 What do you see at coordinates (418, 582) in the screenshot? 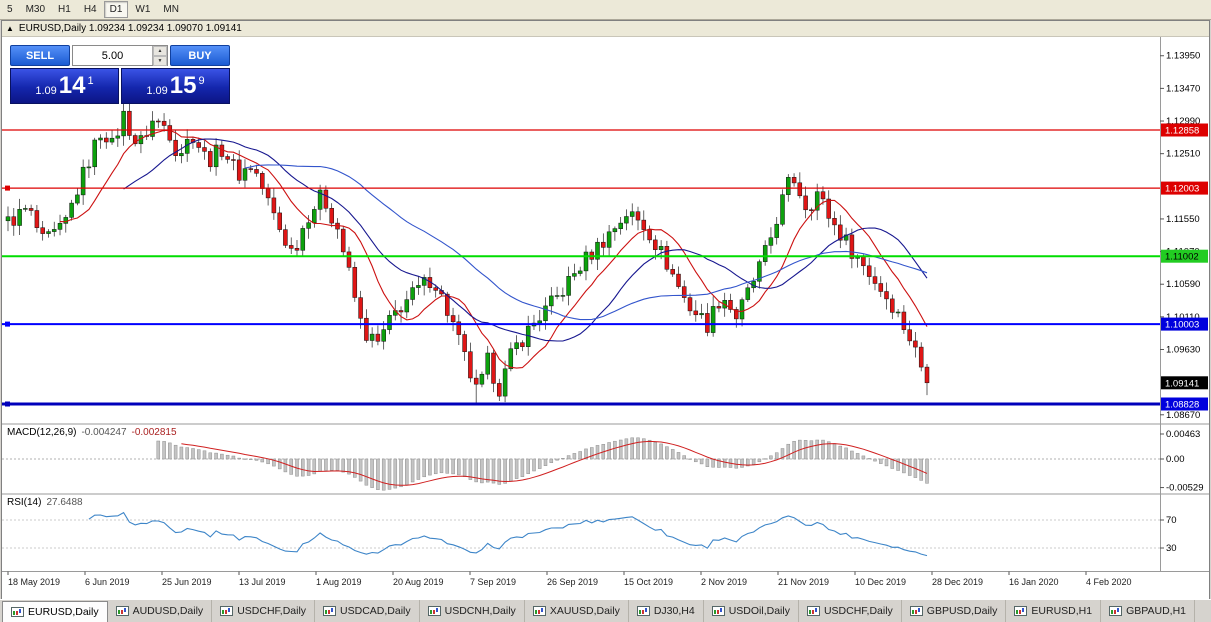
I see `svg-text: 20 Aug 2019` at bounding box center [418, 582].